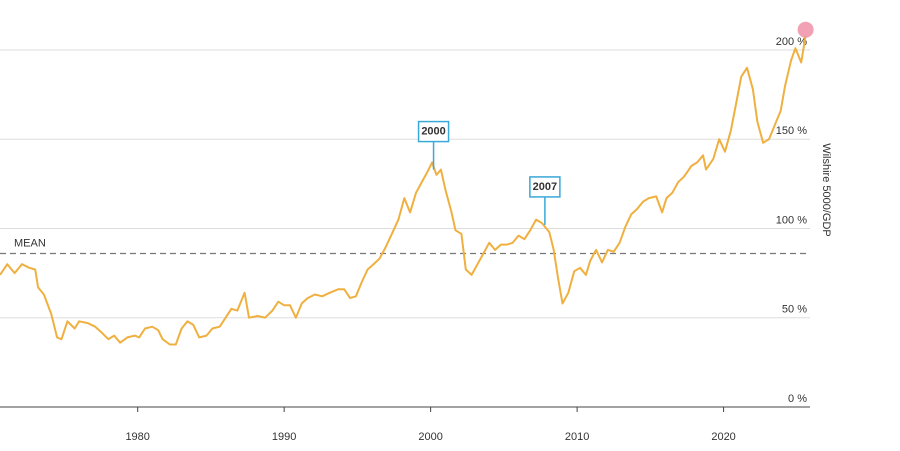  I want to click on x-tick-label: 2000, so click(430, 437).